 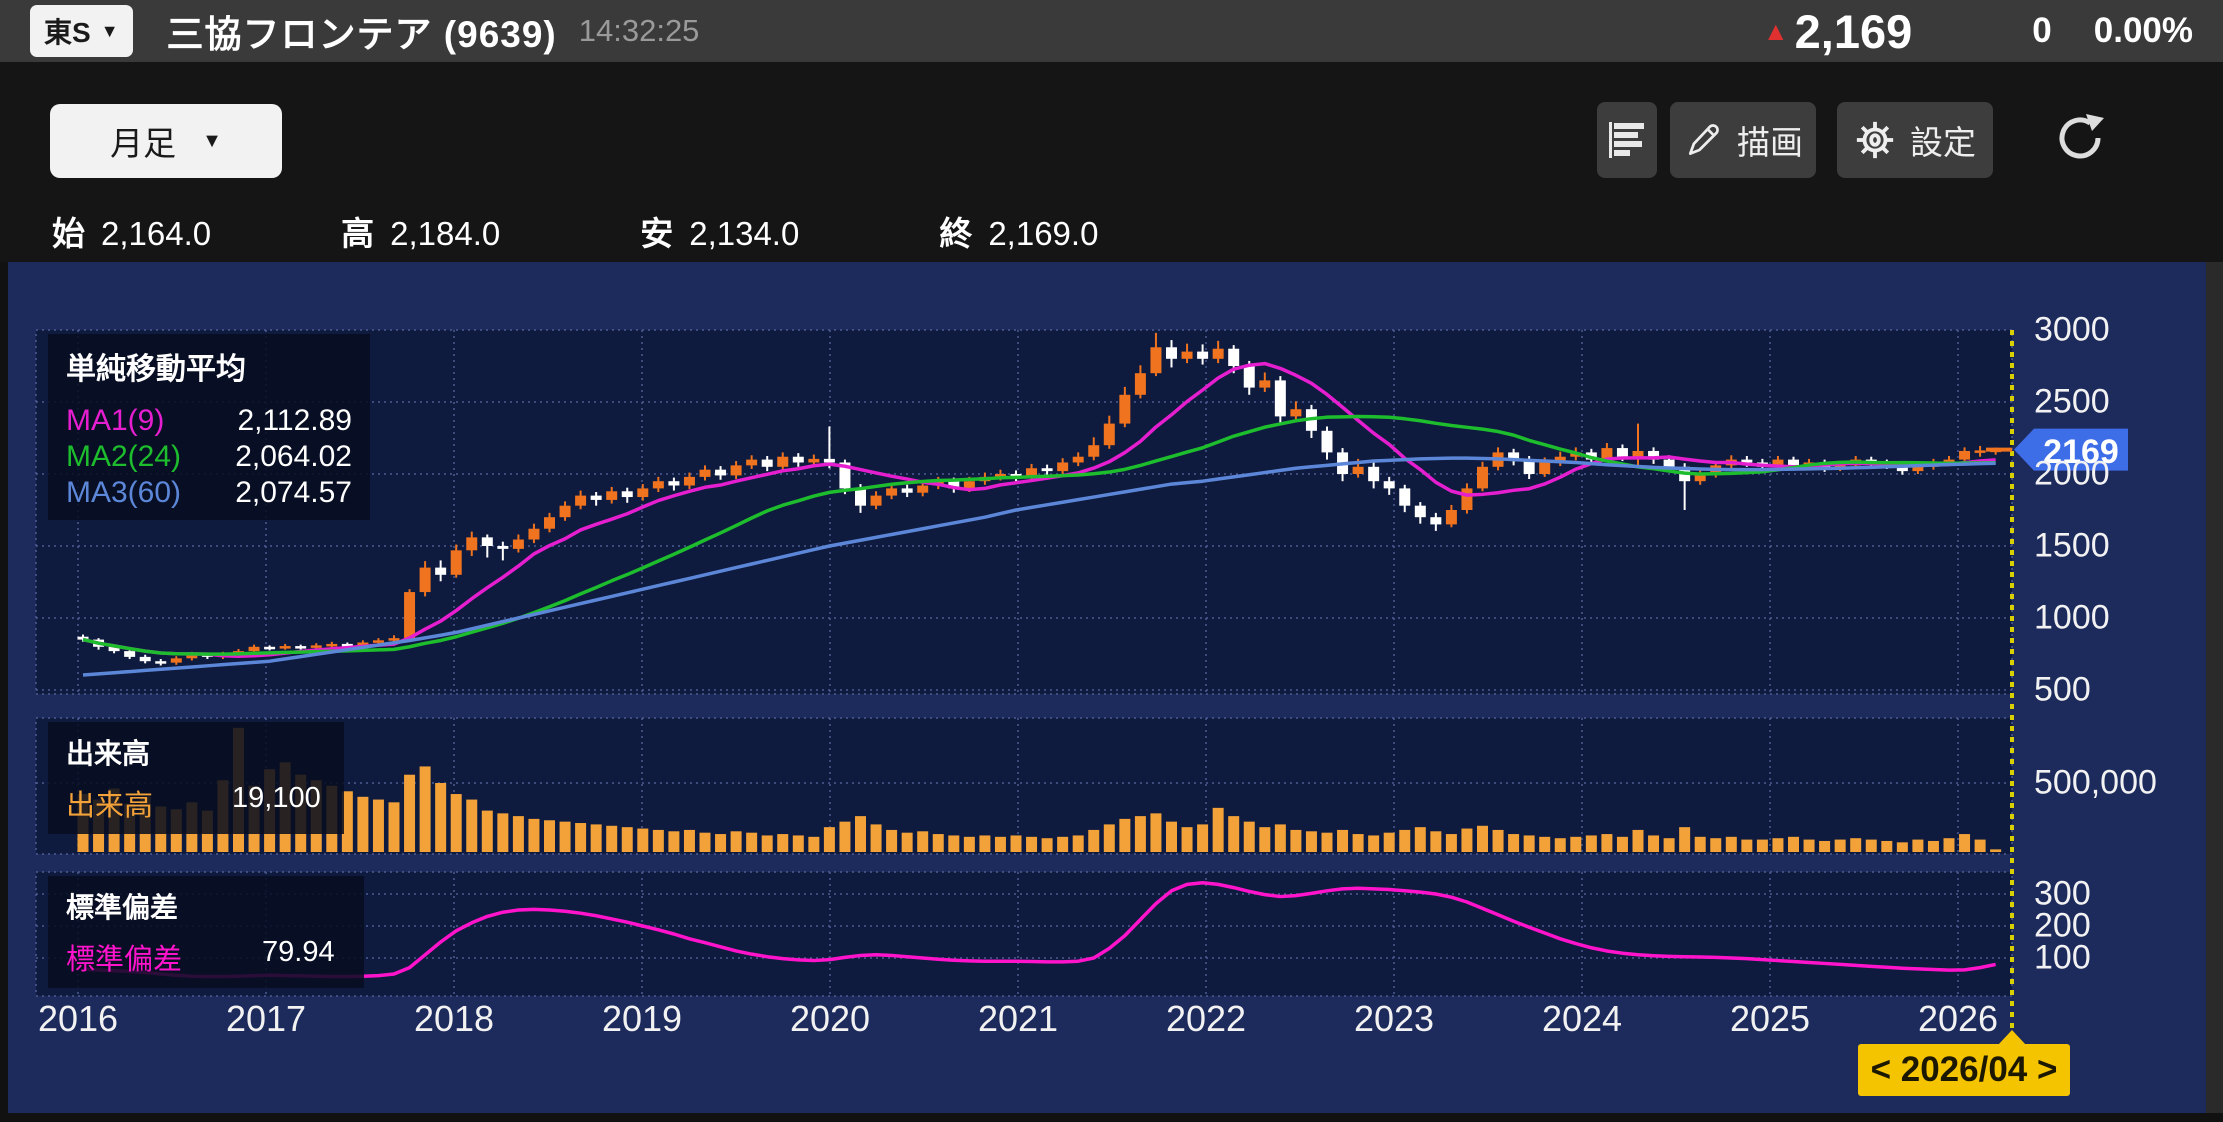 I want to click on change-percent: 0.00%, so click(x=2143, y=30).